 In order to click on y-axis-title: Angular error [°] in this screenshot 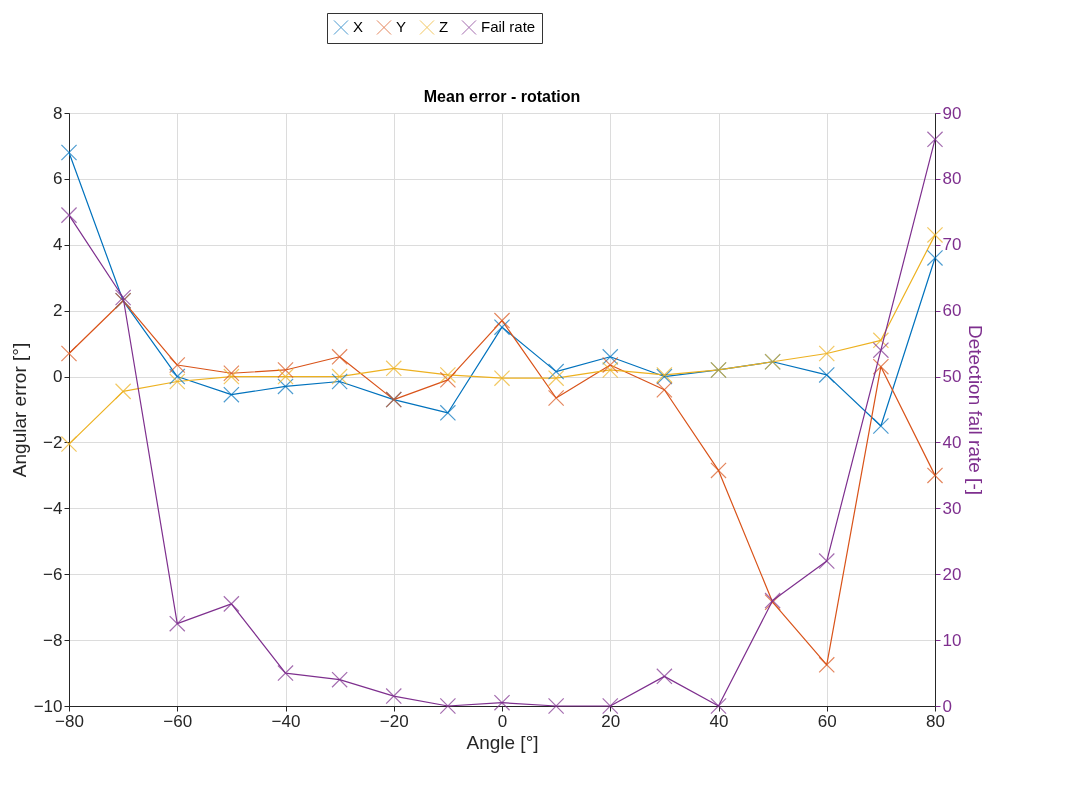, I will do `click(19, 410)`.